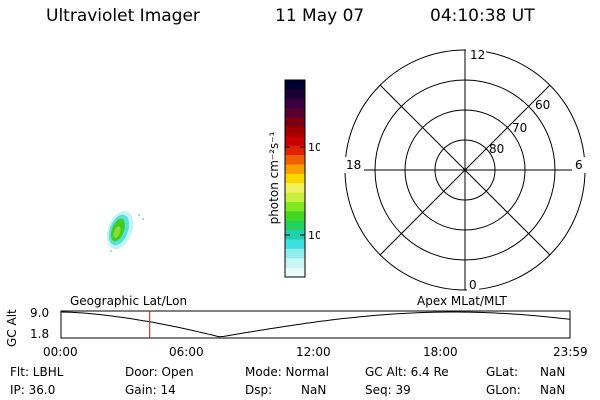  I want to click on timeline-frame, so click(315, 324).